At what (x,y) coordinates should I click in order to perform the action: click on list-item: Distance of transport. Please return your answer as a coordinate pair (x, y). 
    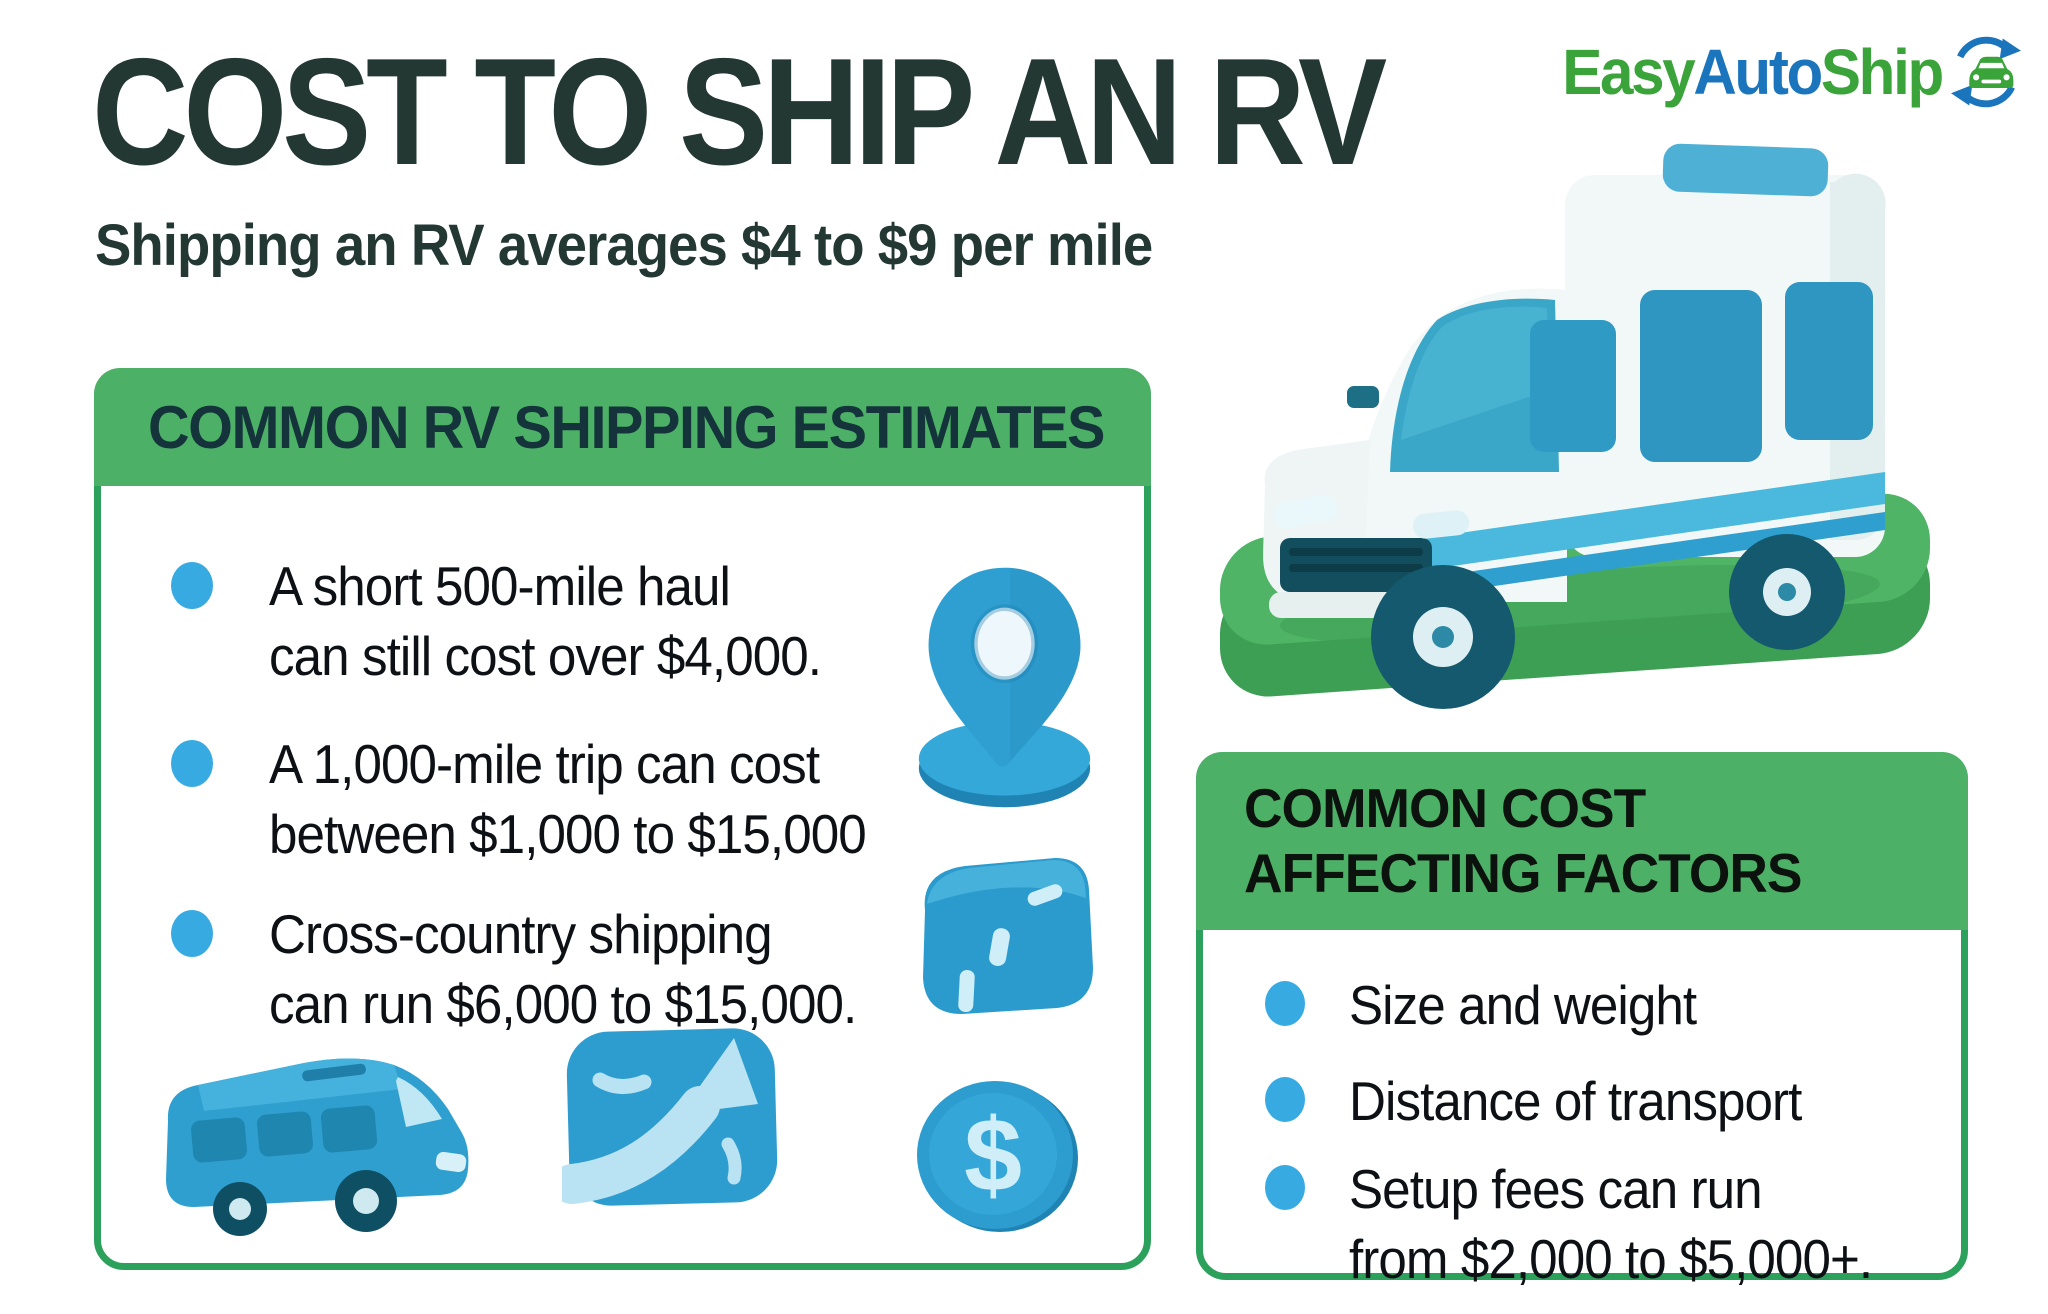
    Looking at the image, I should click on (1550, 1102).